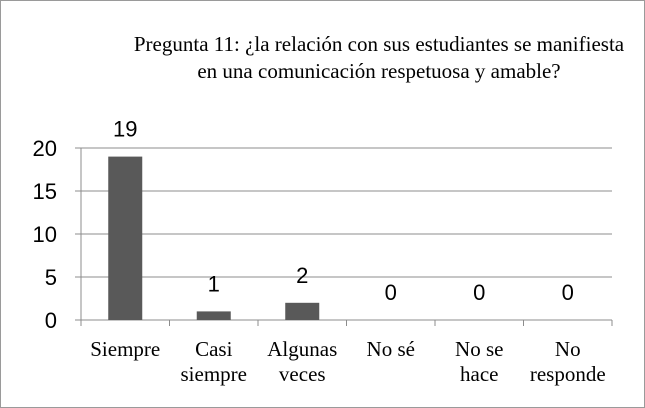  What do you see at coordinates (125, 349) in the screenshot?
I see `x-category-label: Siempre` at bounding box center [125, 349].